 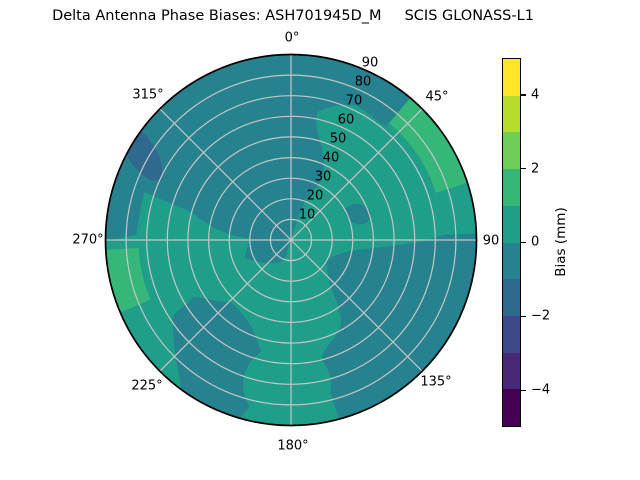 What do you see at coordinates (346, 120) in the screenshot?
I see `r-label-60: 60` at bounding box center [346, 120].